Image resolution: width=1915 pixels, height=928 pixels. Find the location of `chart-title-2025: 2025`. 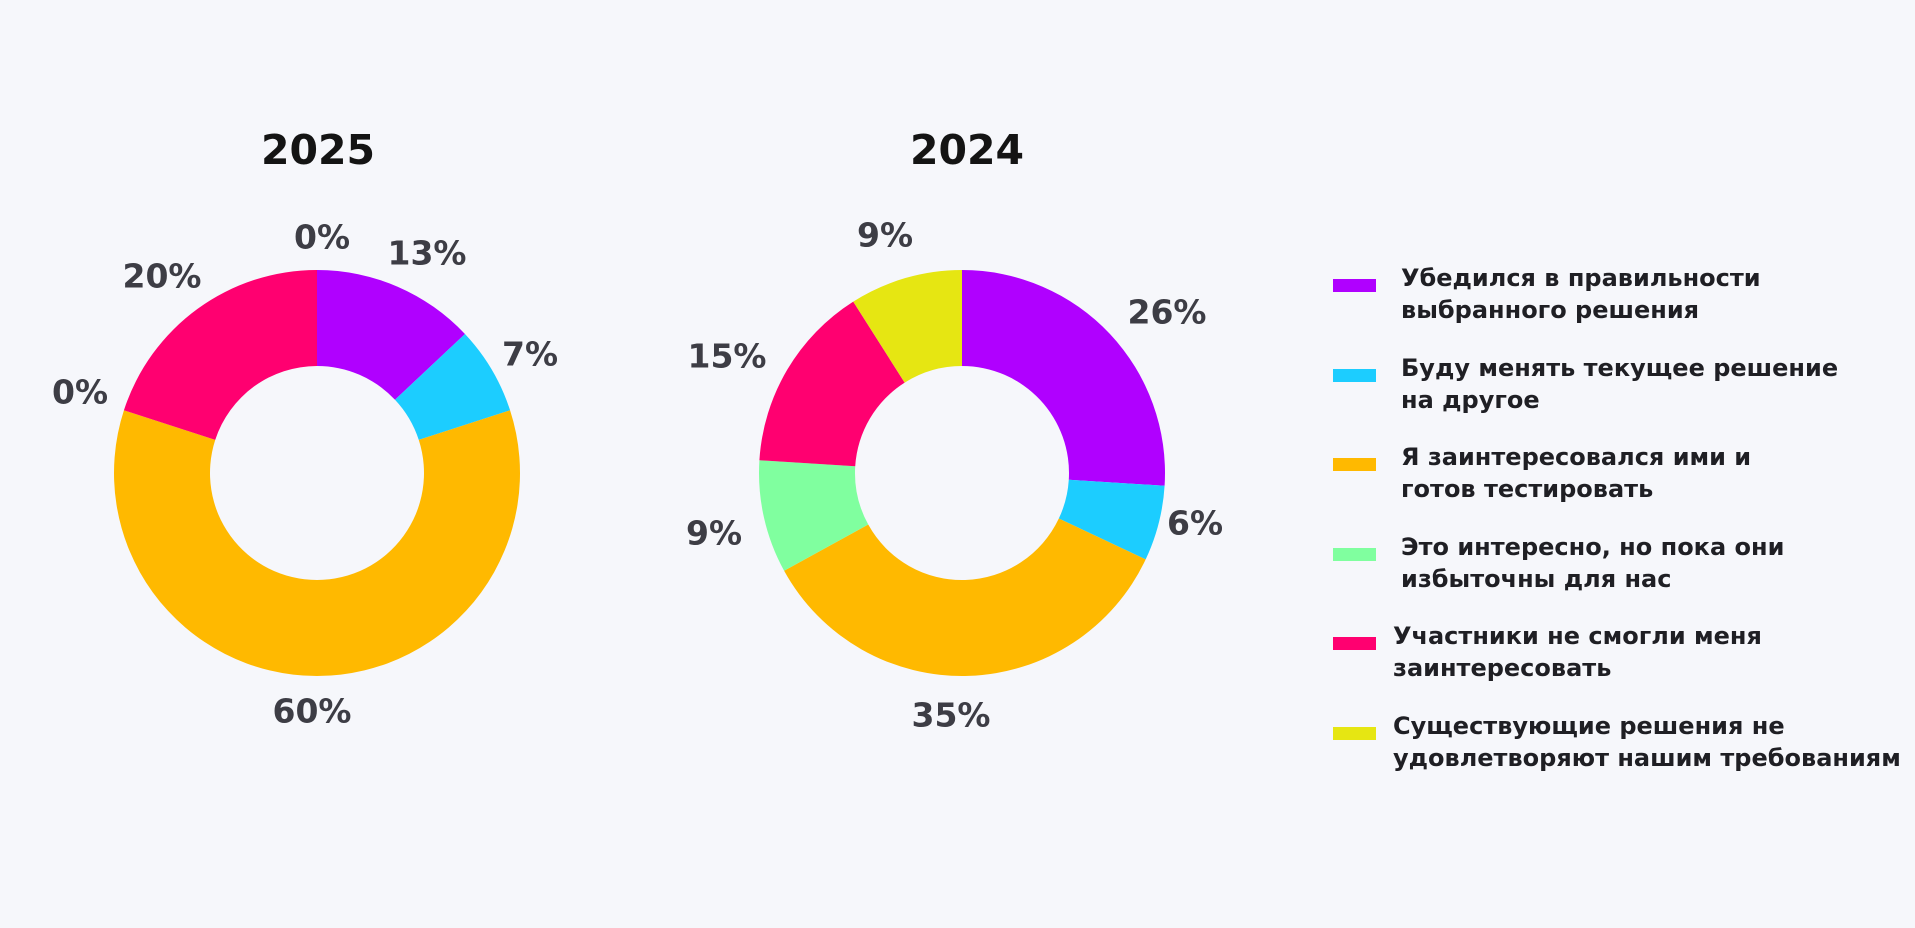

chart-title-2025: 2025 is located at coordinates (318, 150).